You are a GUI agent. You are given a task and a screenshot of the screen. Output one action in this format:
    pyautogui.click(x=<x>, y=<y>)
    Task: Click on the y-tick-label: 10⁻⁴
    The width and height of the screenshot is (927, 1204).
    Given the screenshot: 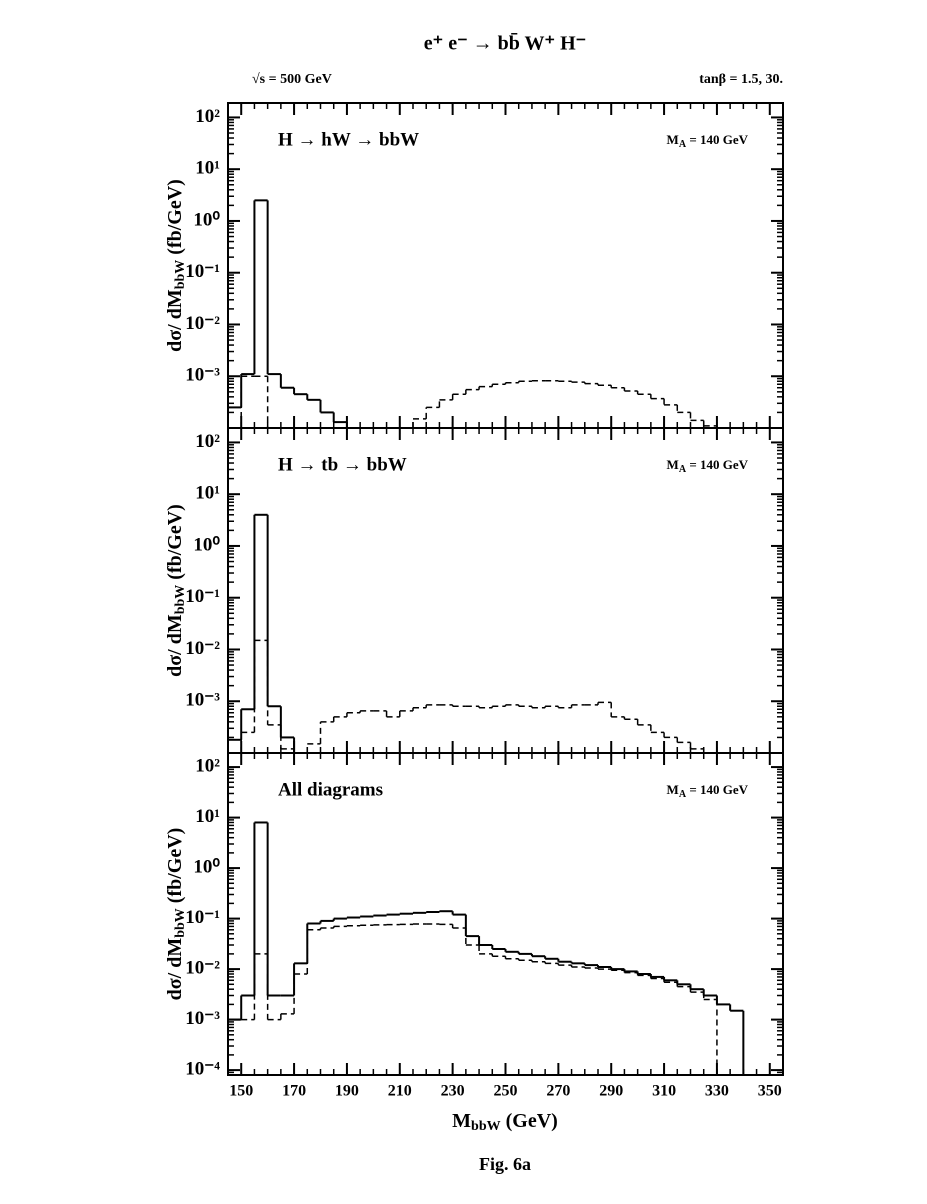 What is the action you would take?
    pyautogui.click(x=202, y=1068)
    